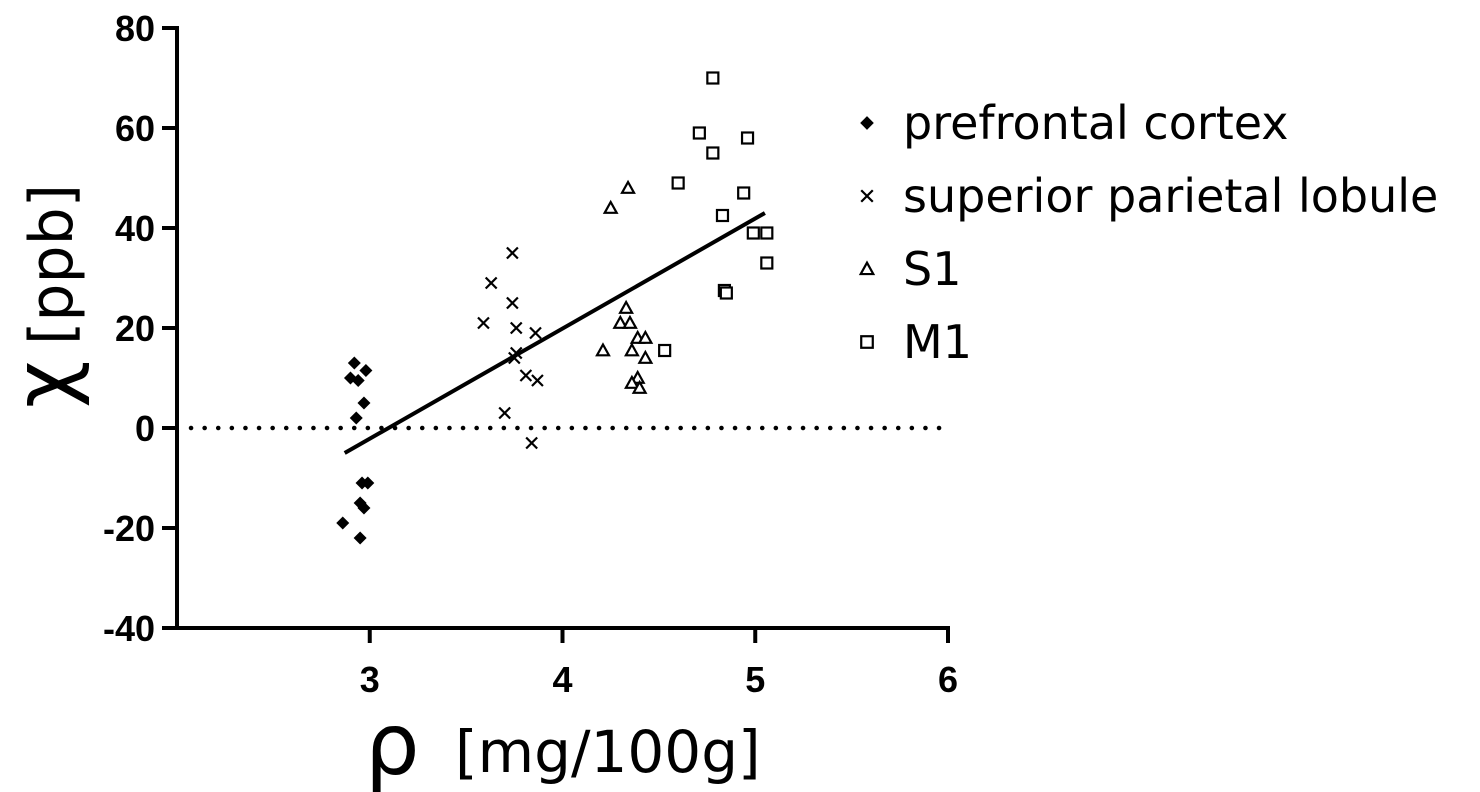 The width and height of the screenshot is (1480, 792). Describe the element at coordinates (1170, 196) in the screenshot. I see `legend-label: superior parietal lobule` at that location.